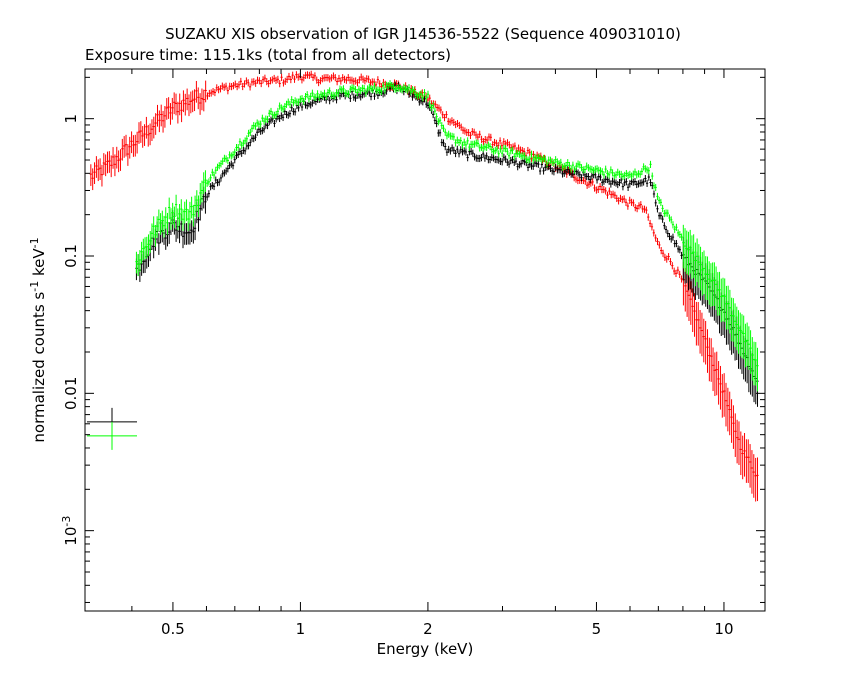 This screenshot has height=680, width=850. What do you see at coordinates (425, 649) in the screenshot?
I see `x-axis-label: Energy (keV)` at bounding box center [425, 649].